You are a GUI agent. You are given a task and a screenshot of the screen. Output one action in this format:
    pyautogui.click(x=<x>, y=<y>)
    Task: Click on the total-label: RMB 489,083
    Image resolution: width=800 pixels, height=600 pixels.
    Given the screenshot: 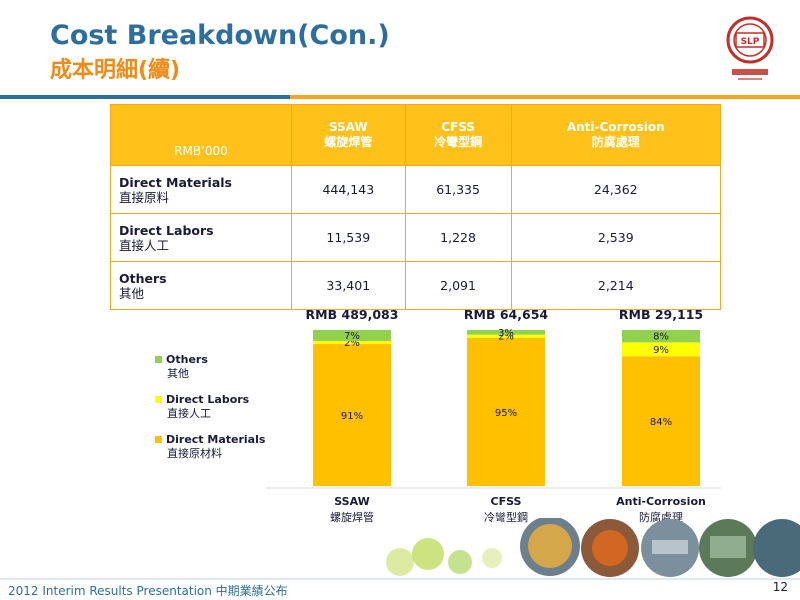 What is the action you would take?
    pyautogui.click(x=352, y=314)
    